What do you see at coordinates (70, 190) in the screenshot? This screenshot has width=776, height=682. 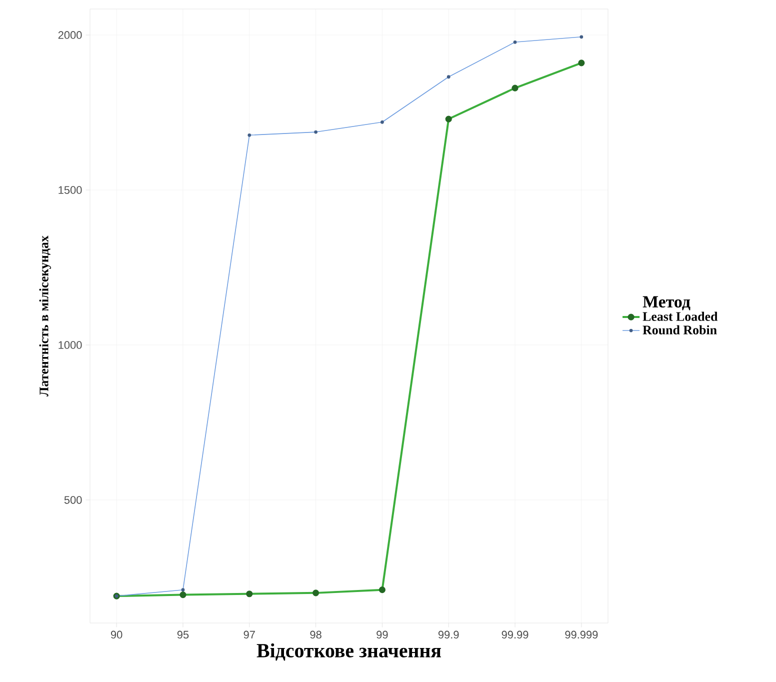 I see `y-tick-label: 1500` at bounding box center [70, 190].